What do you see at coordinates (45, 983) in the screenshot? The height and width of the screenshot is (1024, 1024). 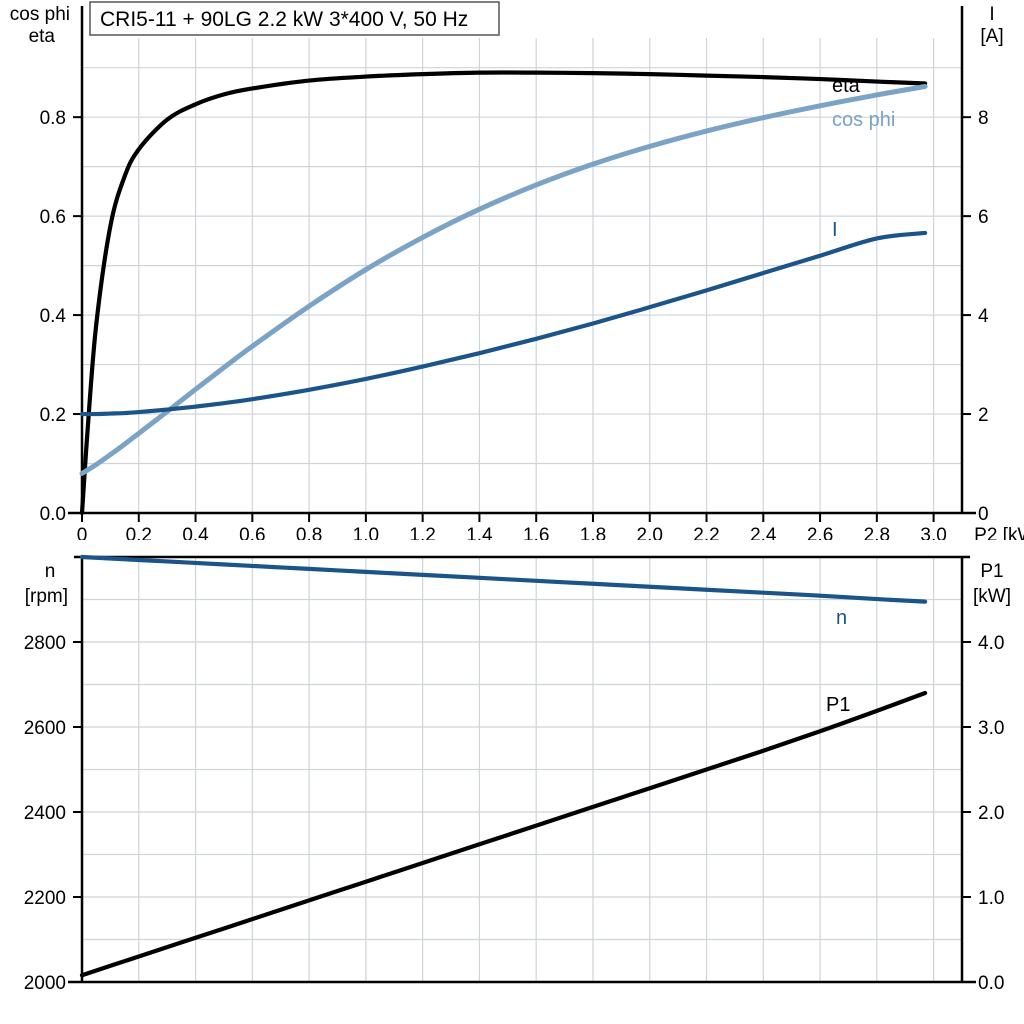 I see `left-tick-label: 2000` at bounding box center [45, 983].